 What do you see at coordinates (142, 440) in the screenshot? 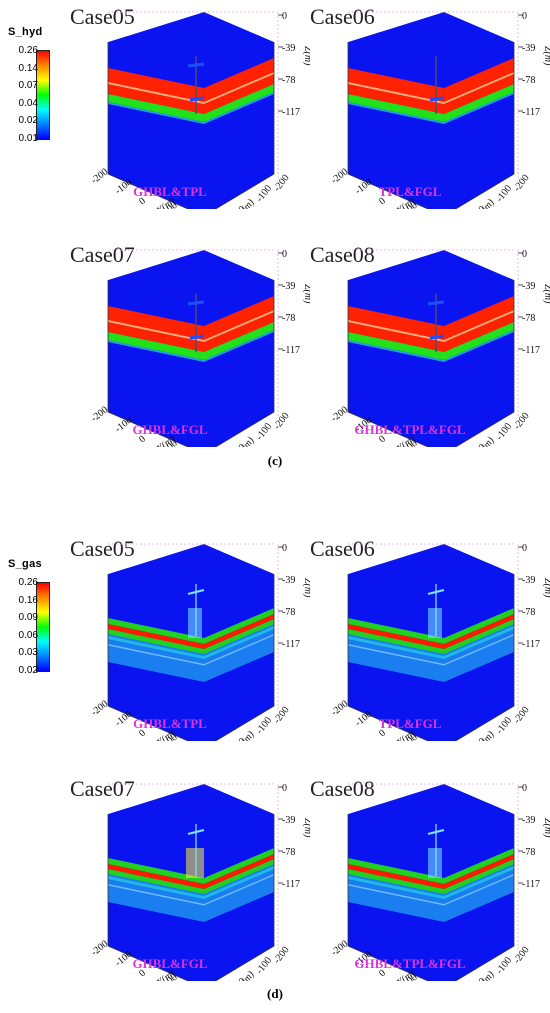
I see `y-tick-label: 0` at bounding box center [142, 440].